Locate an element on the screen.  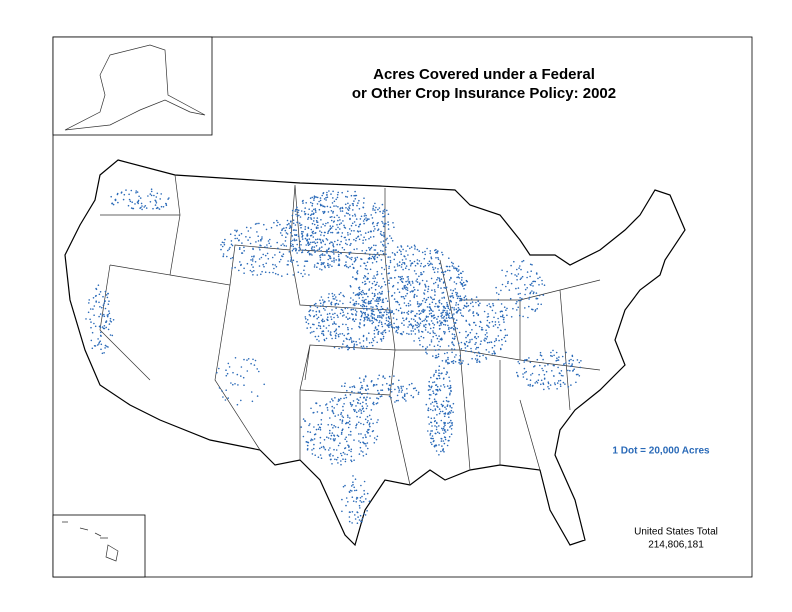
title-line: Acres Covered under a Federal is located at coordinates (484, 74).